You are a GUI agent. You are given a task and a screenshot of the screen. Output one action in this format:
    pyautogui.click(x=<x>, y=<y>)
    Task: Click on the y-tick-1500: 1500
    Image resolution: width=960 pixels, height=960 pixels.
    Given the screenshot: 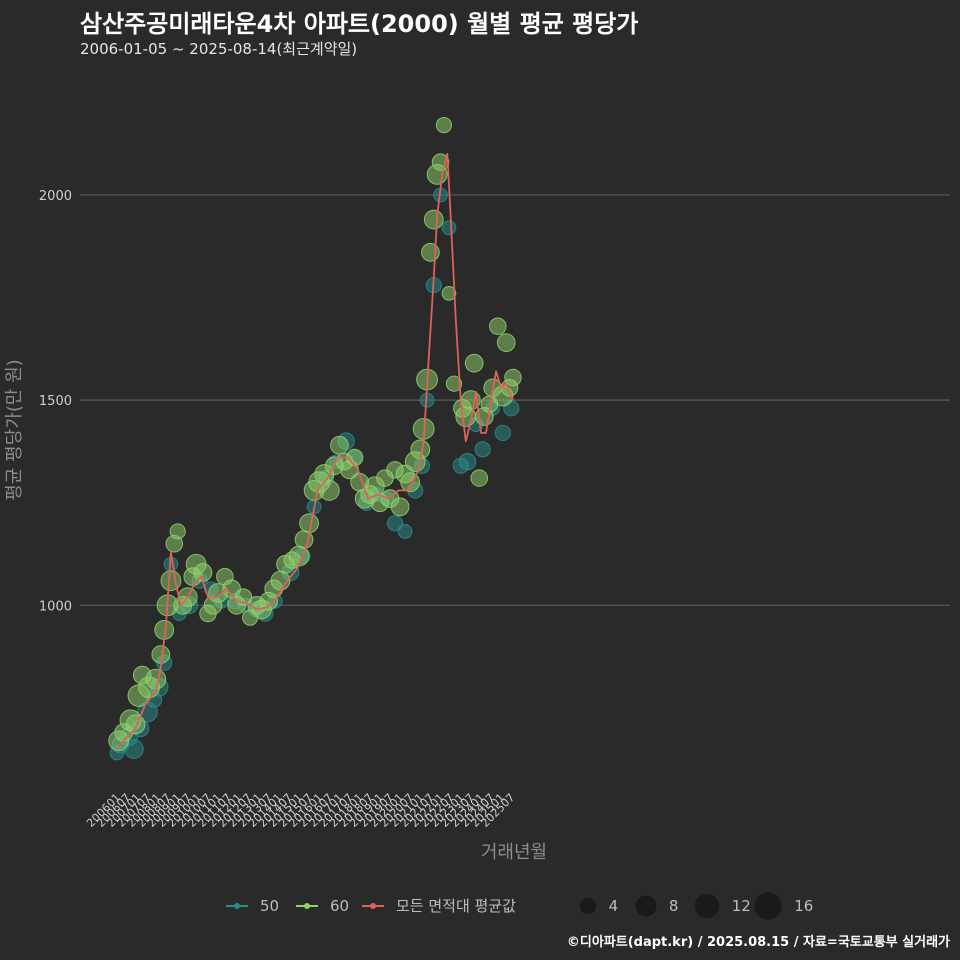 What is the action you would take?
    pyautogui.click(x=55, y=401)
    